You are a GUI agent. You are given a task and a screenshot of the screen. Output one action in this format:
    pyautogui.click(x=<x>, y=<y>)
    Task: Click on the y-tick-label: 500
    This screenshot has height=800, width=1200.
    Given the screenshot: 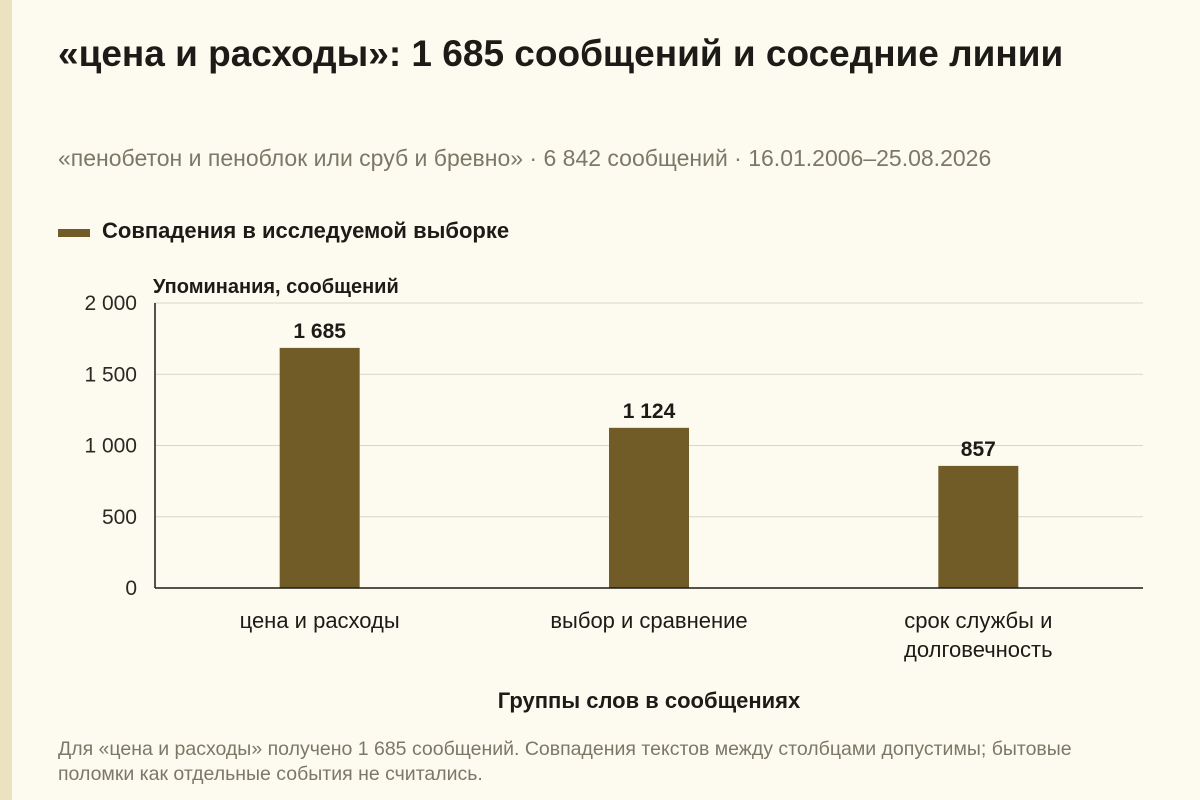 What is the action you would take?
    pyautogui.click(x=119, y=517)
    